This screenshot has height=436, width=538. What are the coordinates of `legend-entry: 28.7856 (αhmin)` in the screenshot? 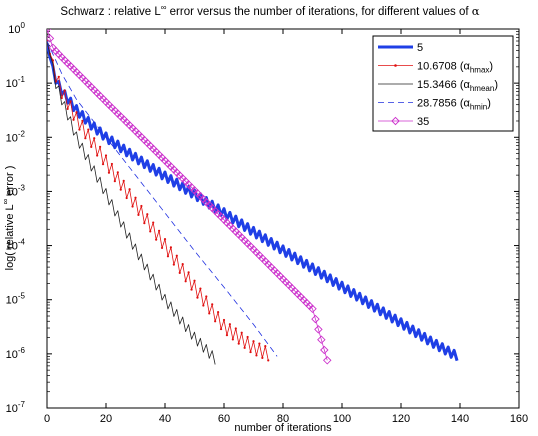 It's located at (434, 105).